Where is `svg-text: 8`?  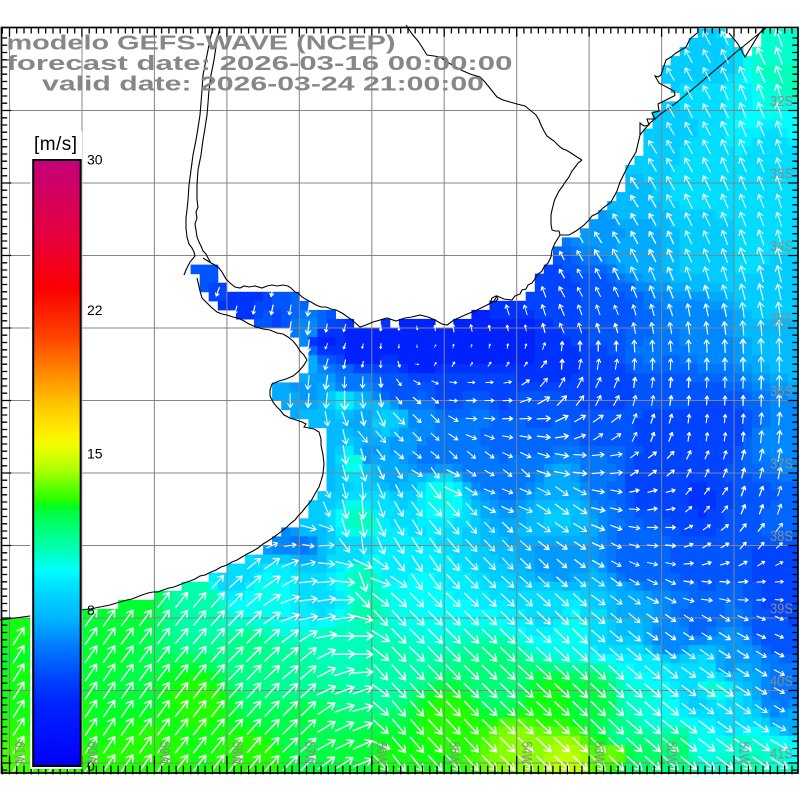 svg-text: 8 is located at coordinates (91, 610).